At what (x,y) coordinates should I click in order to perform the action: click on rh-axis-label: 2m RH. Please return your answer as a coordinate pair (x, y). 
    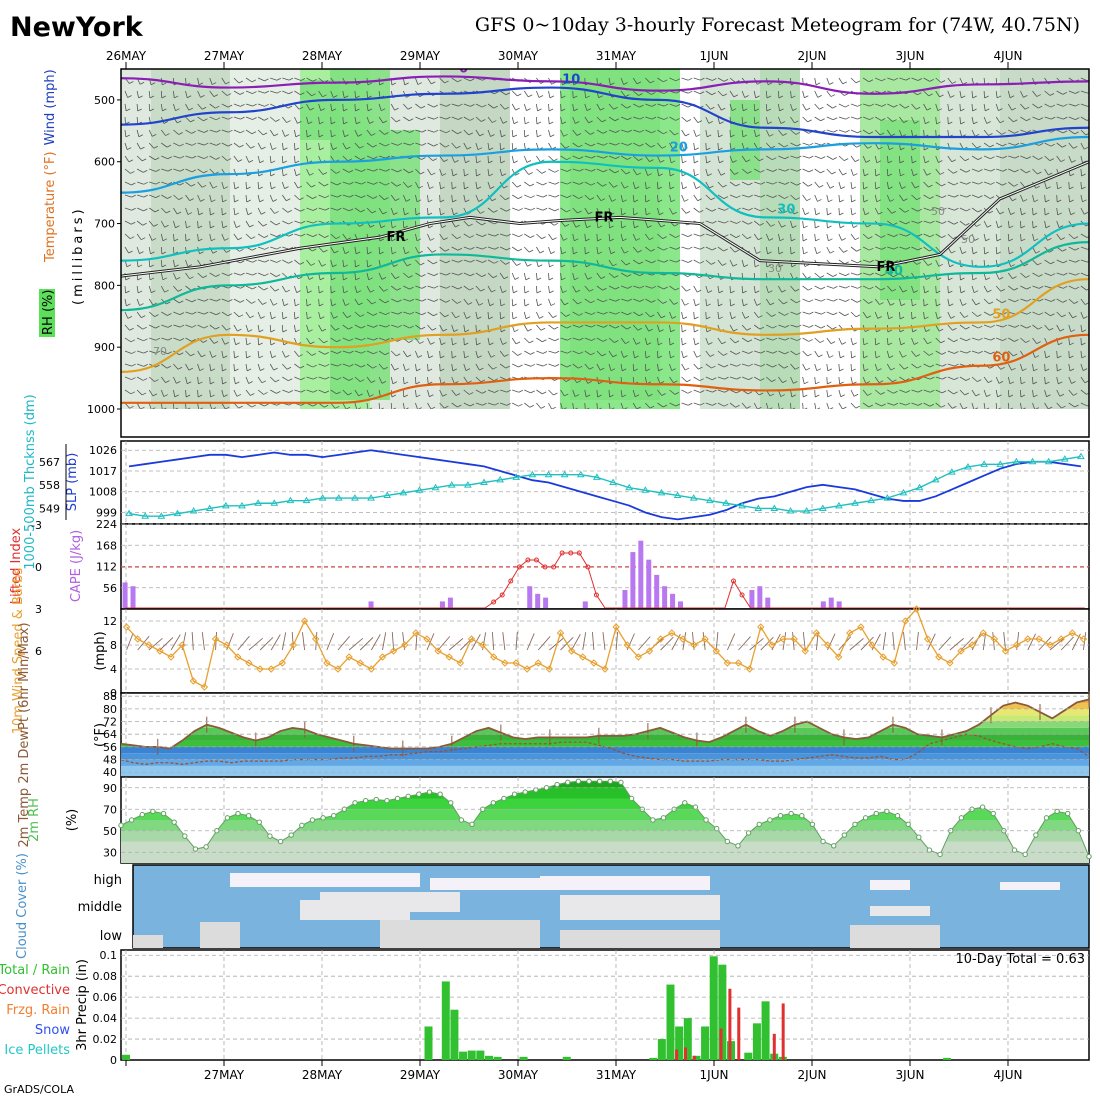
    Looking at the image, I should click on (34, 820).